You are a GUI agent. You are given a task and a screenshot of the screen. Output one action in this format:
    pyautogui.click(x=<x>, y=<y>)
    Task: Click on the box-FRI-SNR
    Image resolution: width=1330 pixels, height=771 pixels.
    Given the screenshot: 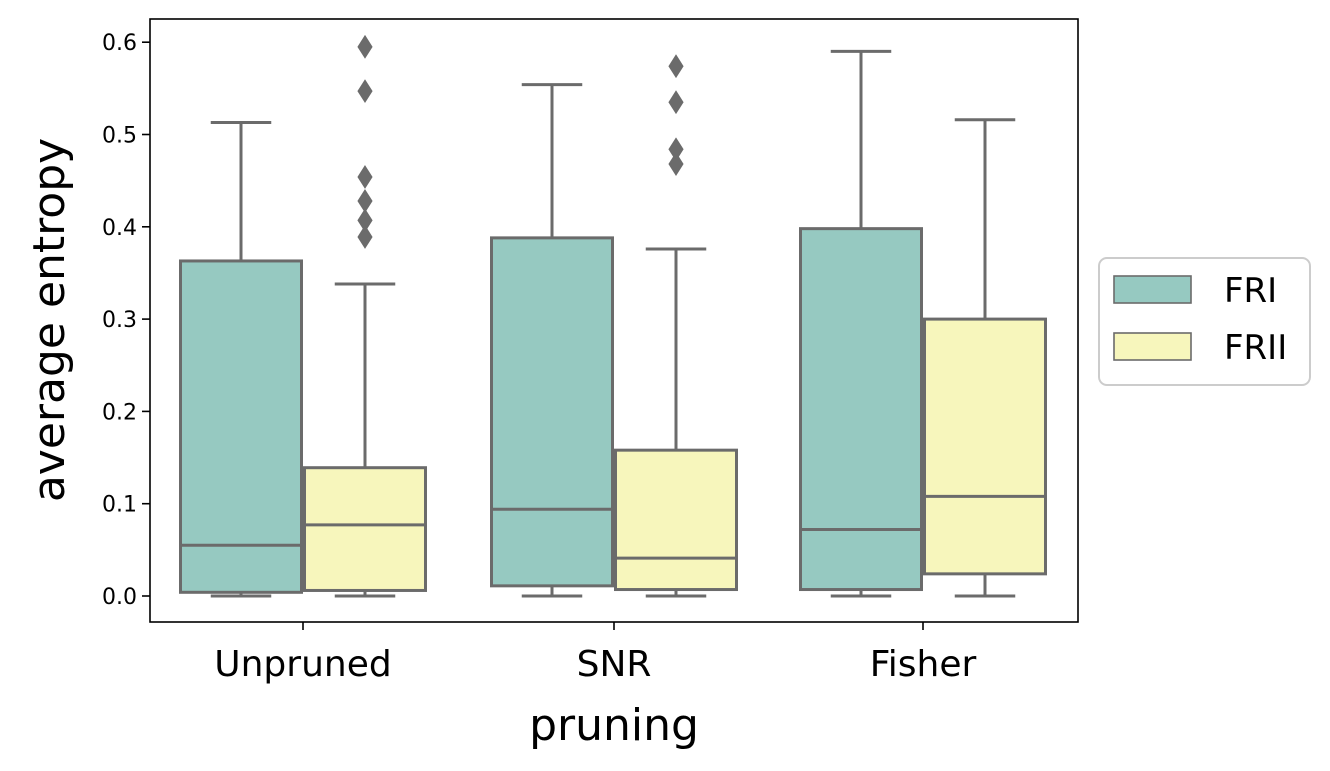 What is the action you would take?
    pyautogui.click(x=552, y=340)
    